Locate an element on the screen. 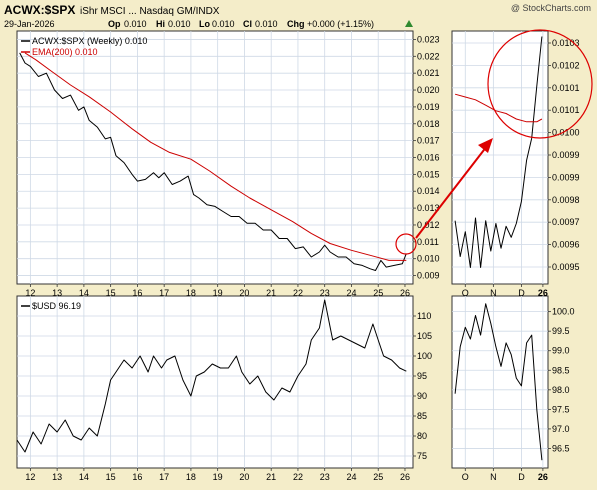 Image resolution: width=597 pixels, height=490 pixels. y-tick-label: 0.0098 is located at coordinates (566, 200).